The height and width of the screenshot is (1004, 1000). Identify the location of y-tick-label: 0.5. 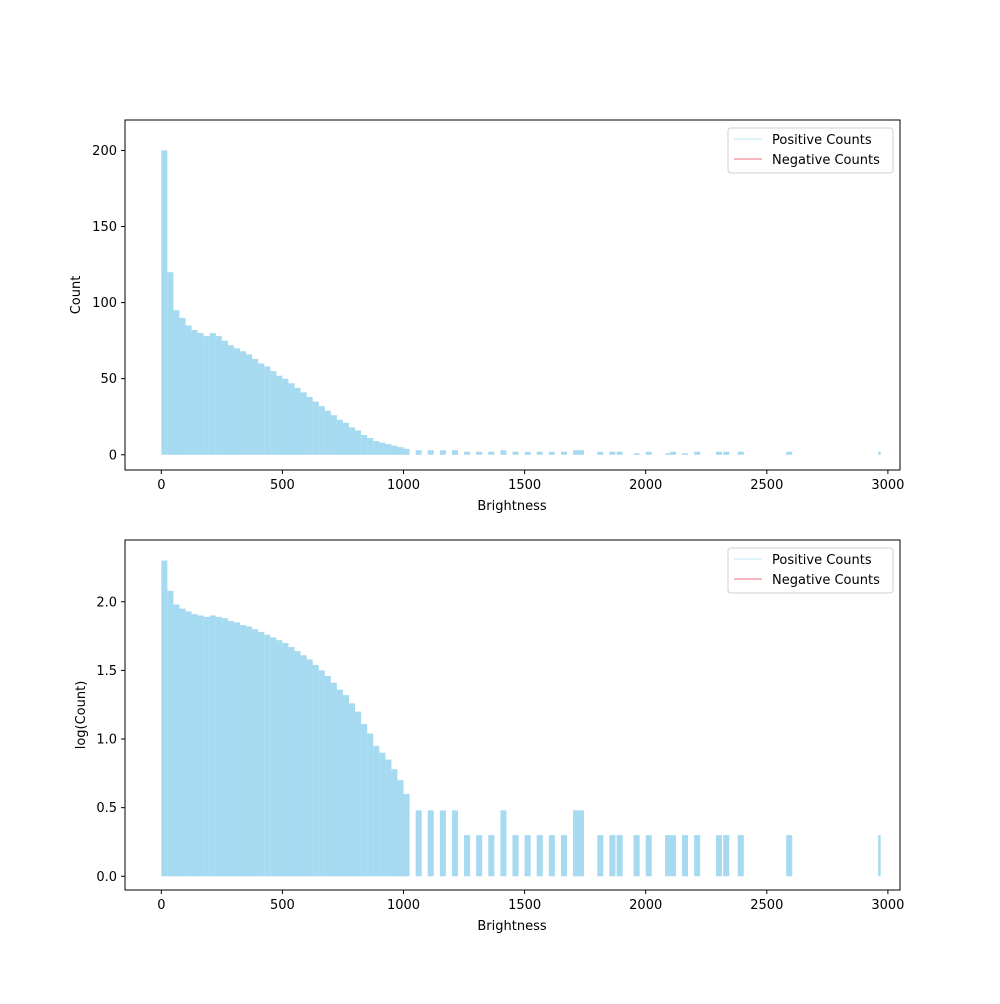
(106, 808).